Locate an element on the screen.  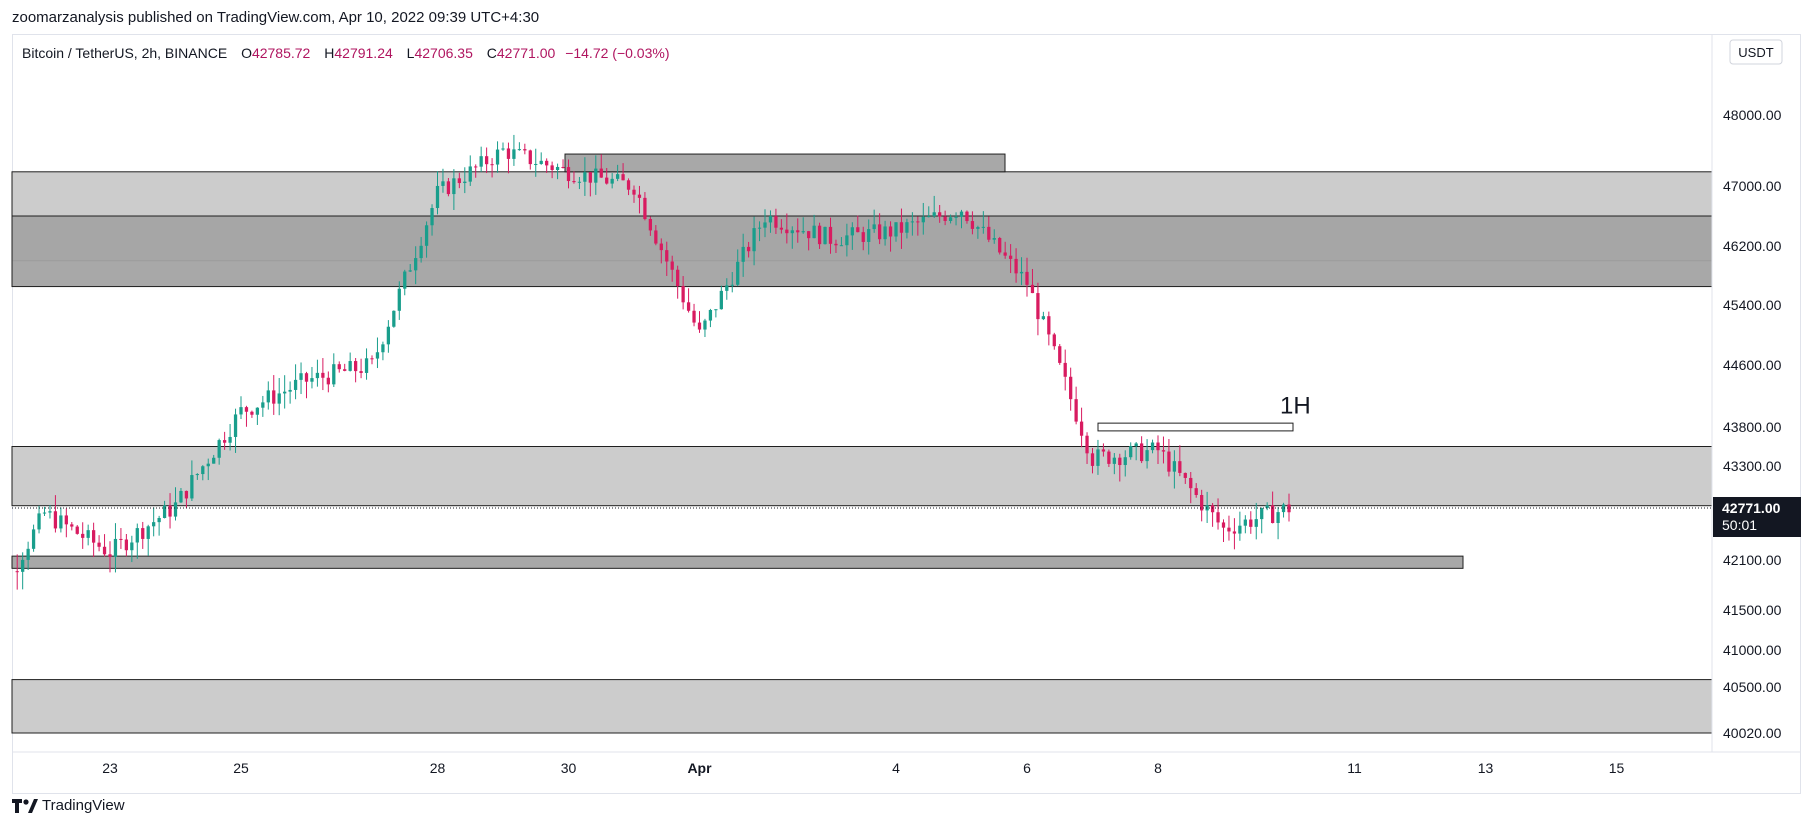
time-tick-label: Apr is located at coordinates (699, 768).